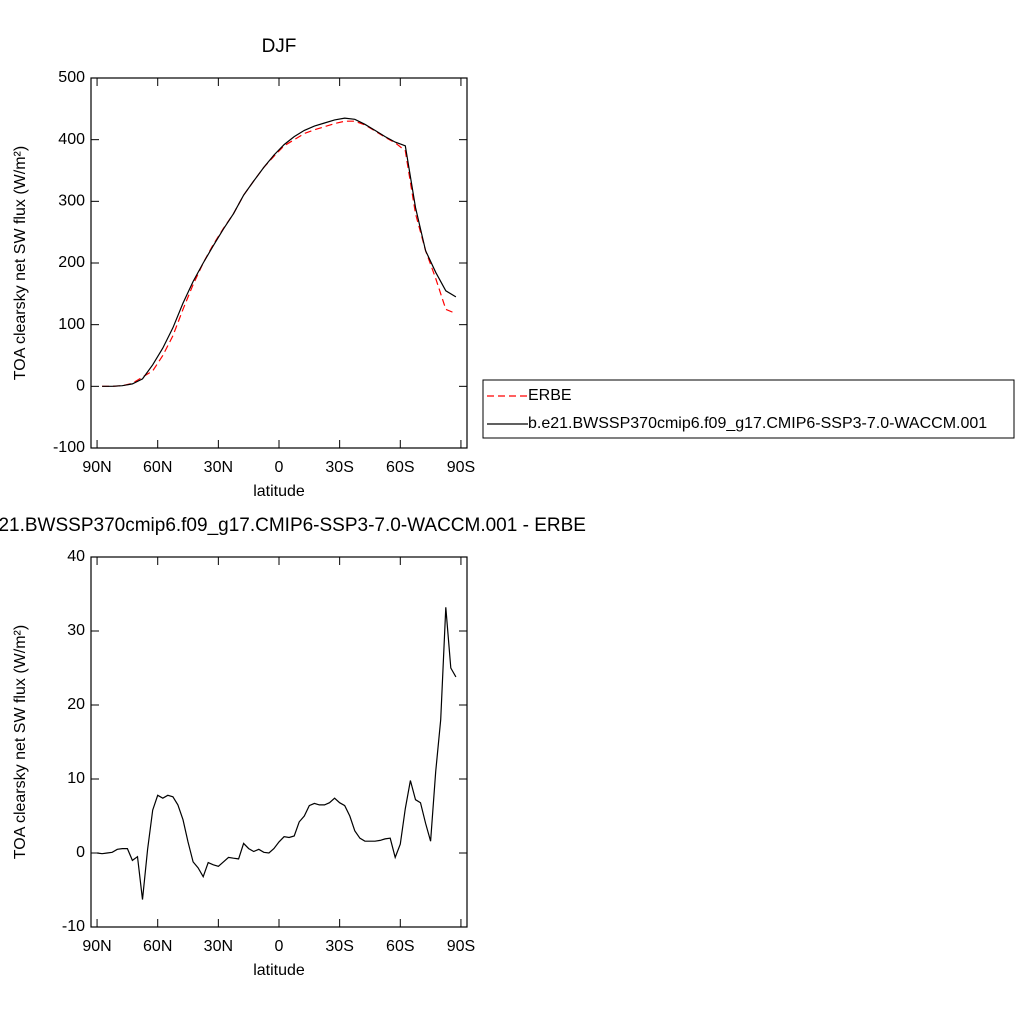  Describe the element at coordinates (69, 447) in the screenshot. I see `y-tick-label: -100` at that location.